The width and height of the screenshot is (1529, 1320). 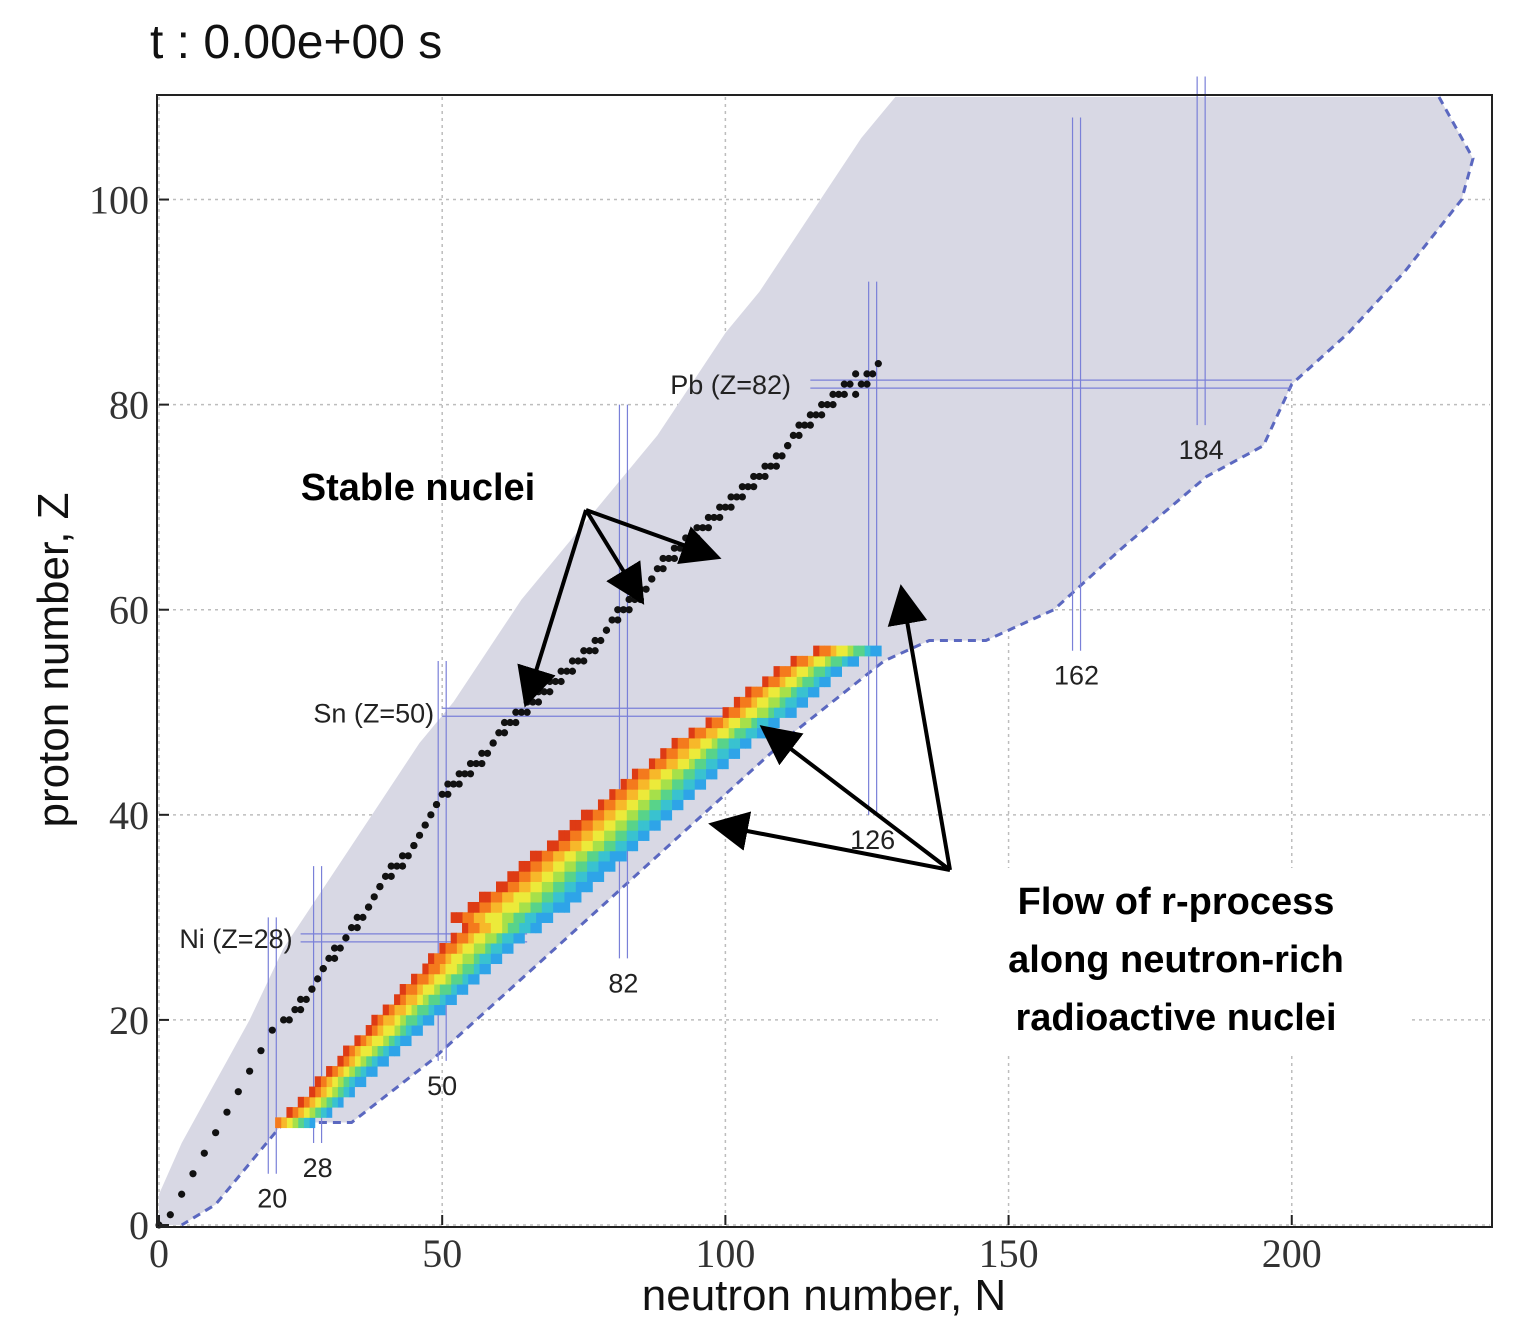 I want to click on magic-z-label: Sn (Z=50), so click(x=373, y=713).